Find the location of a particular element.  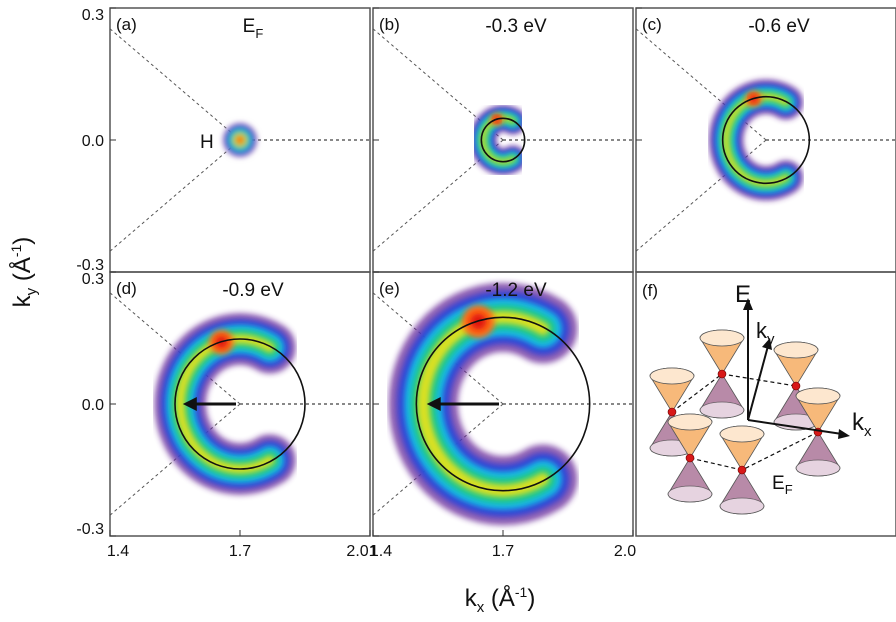

panel-e: (e) -1.2 eV is located at coordinates (503, 404).